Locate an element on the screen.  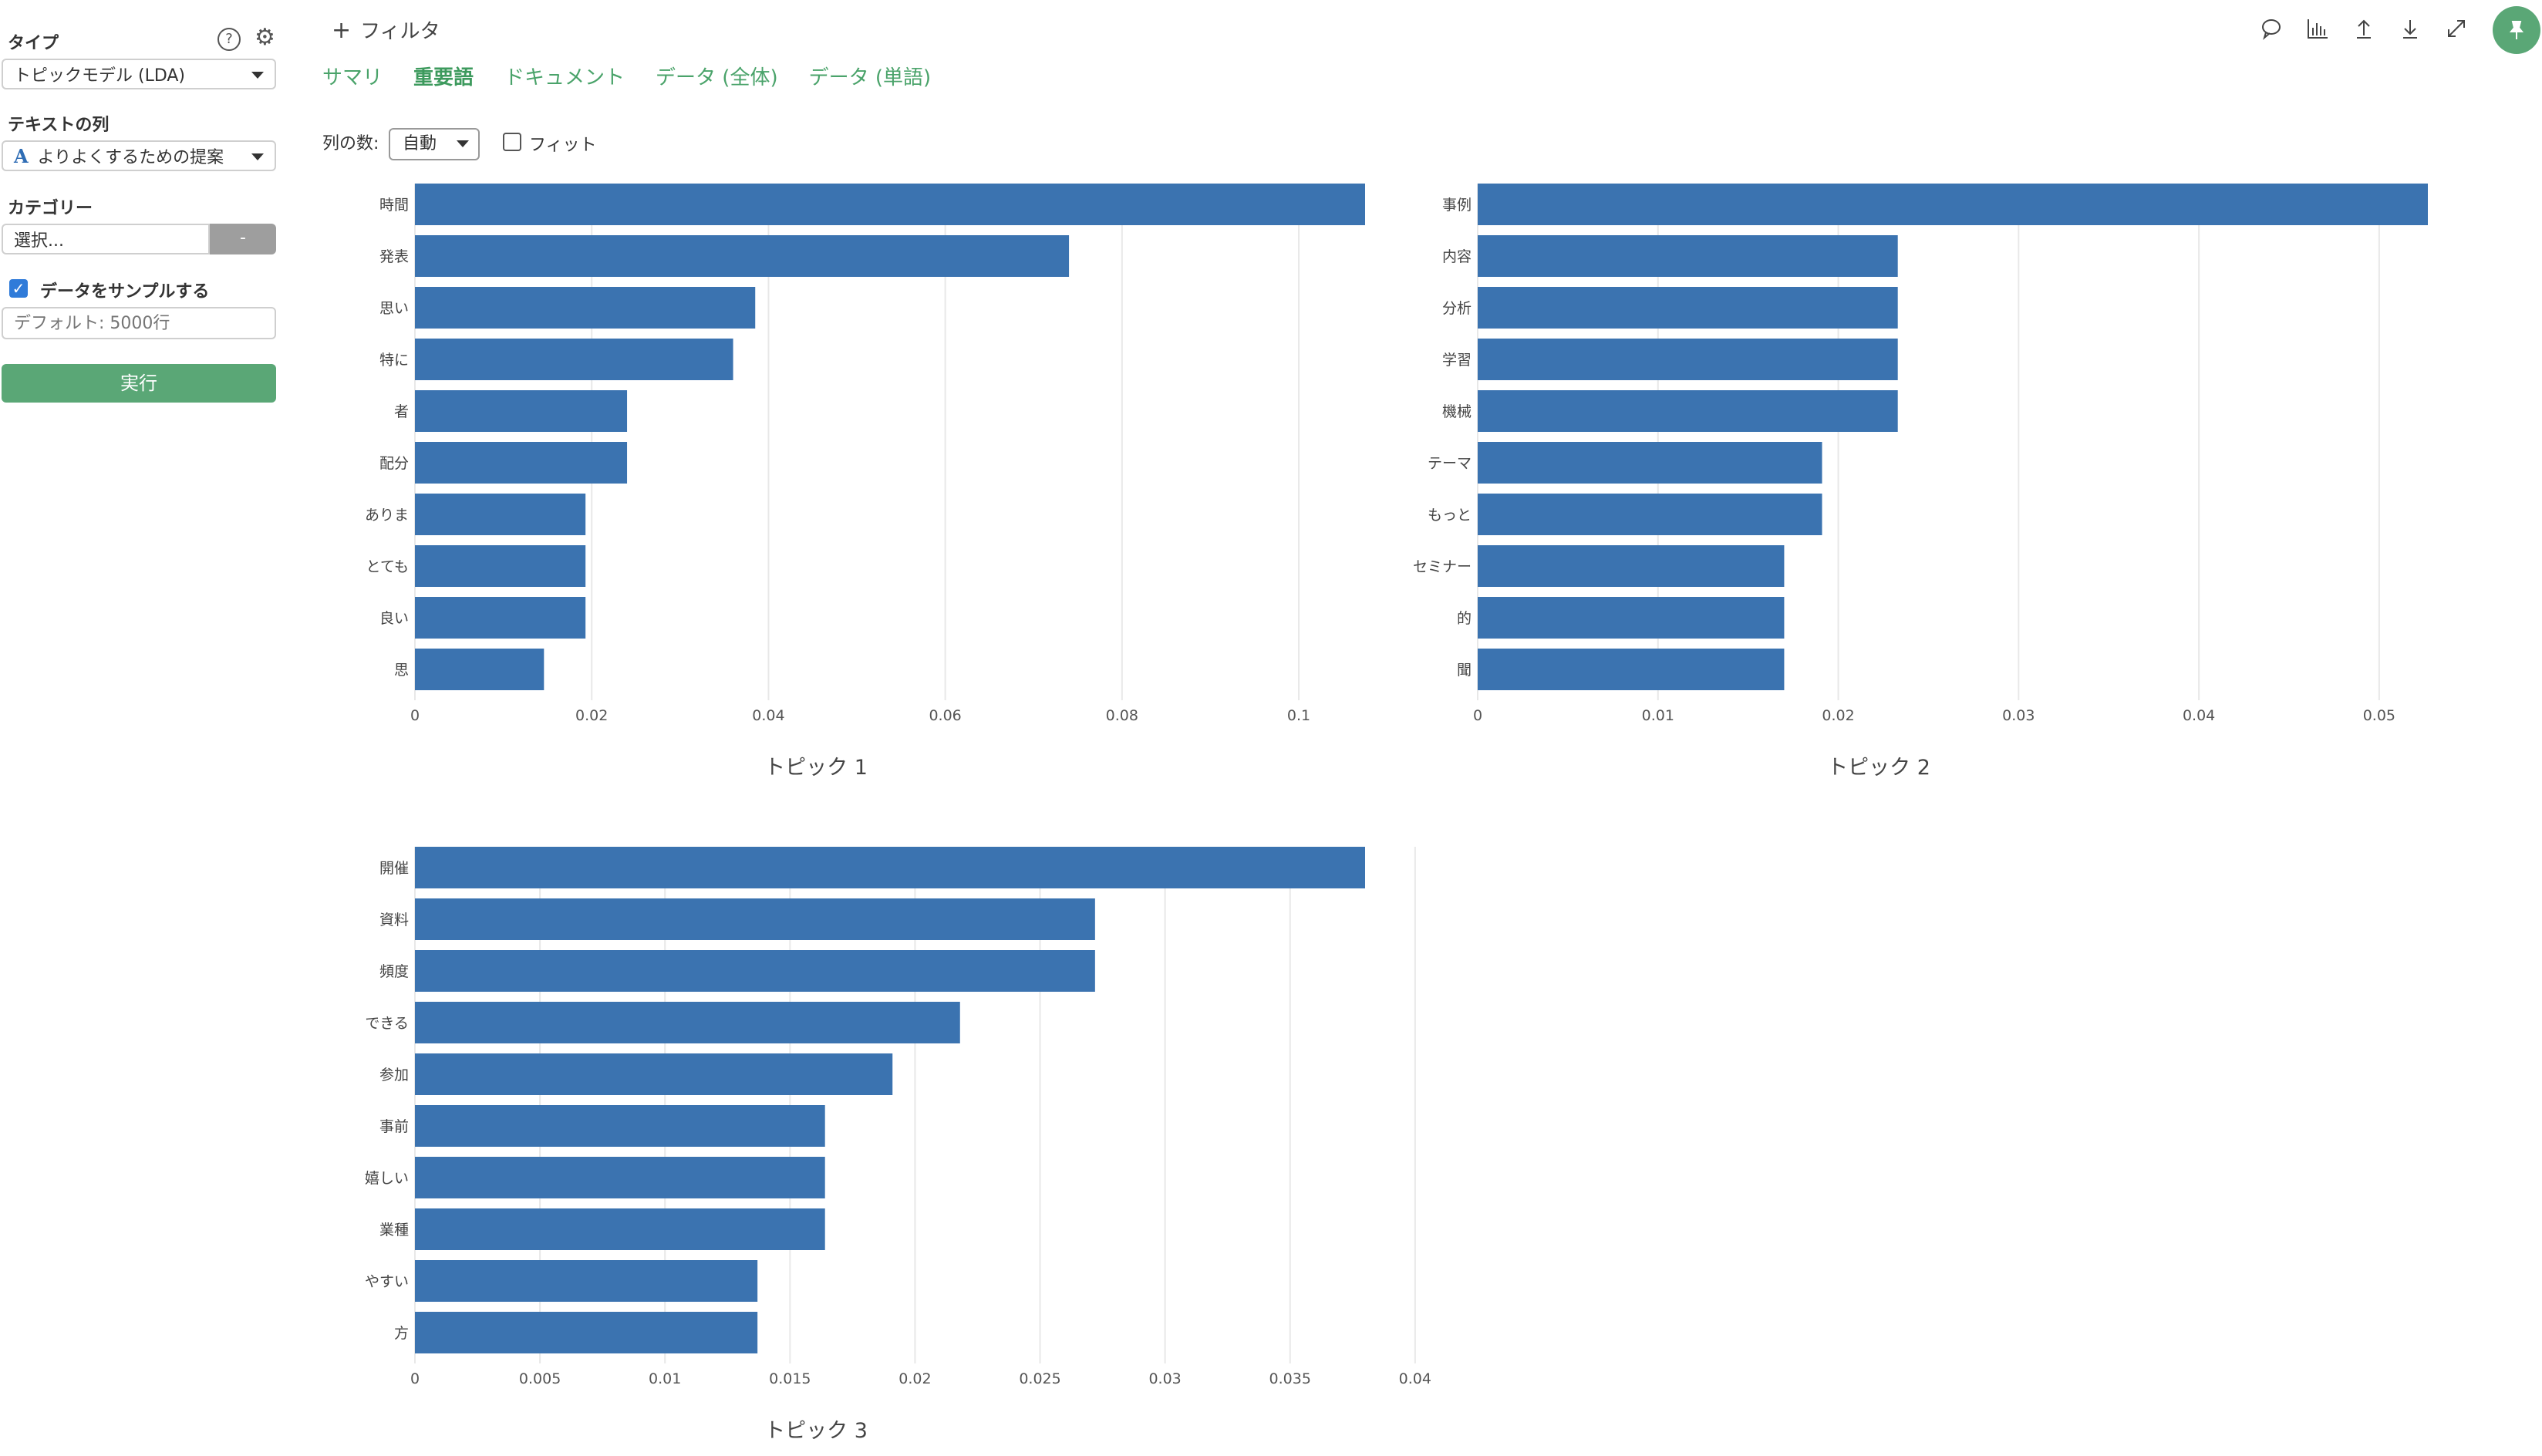
upload-icon is located at coordinates (2363, 32).